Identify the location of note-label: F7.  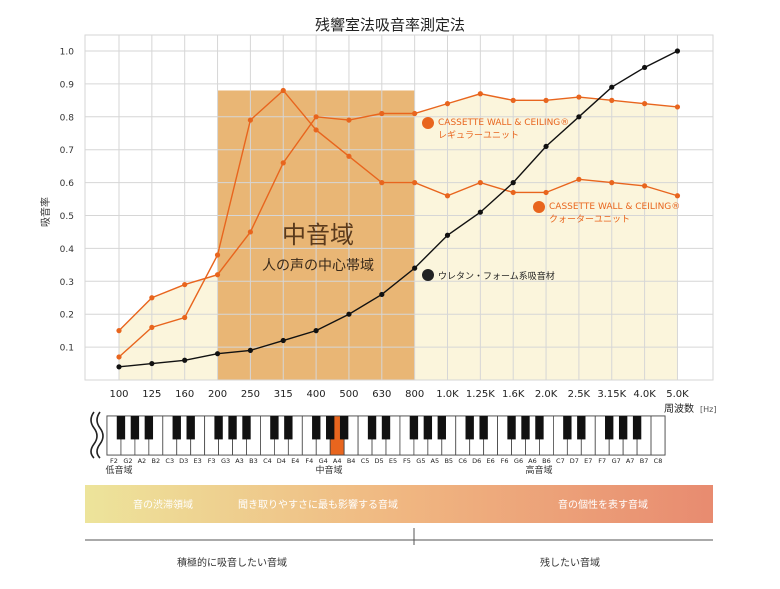
(602, 461).